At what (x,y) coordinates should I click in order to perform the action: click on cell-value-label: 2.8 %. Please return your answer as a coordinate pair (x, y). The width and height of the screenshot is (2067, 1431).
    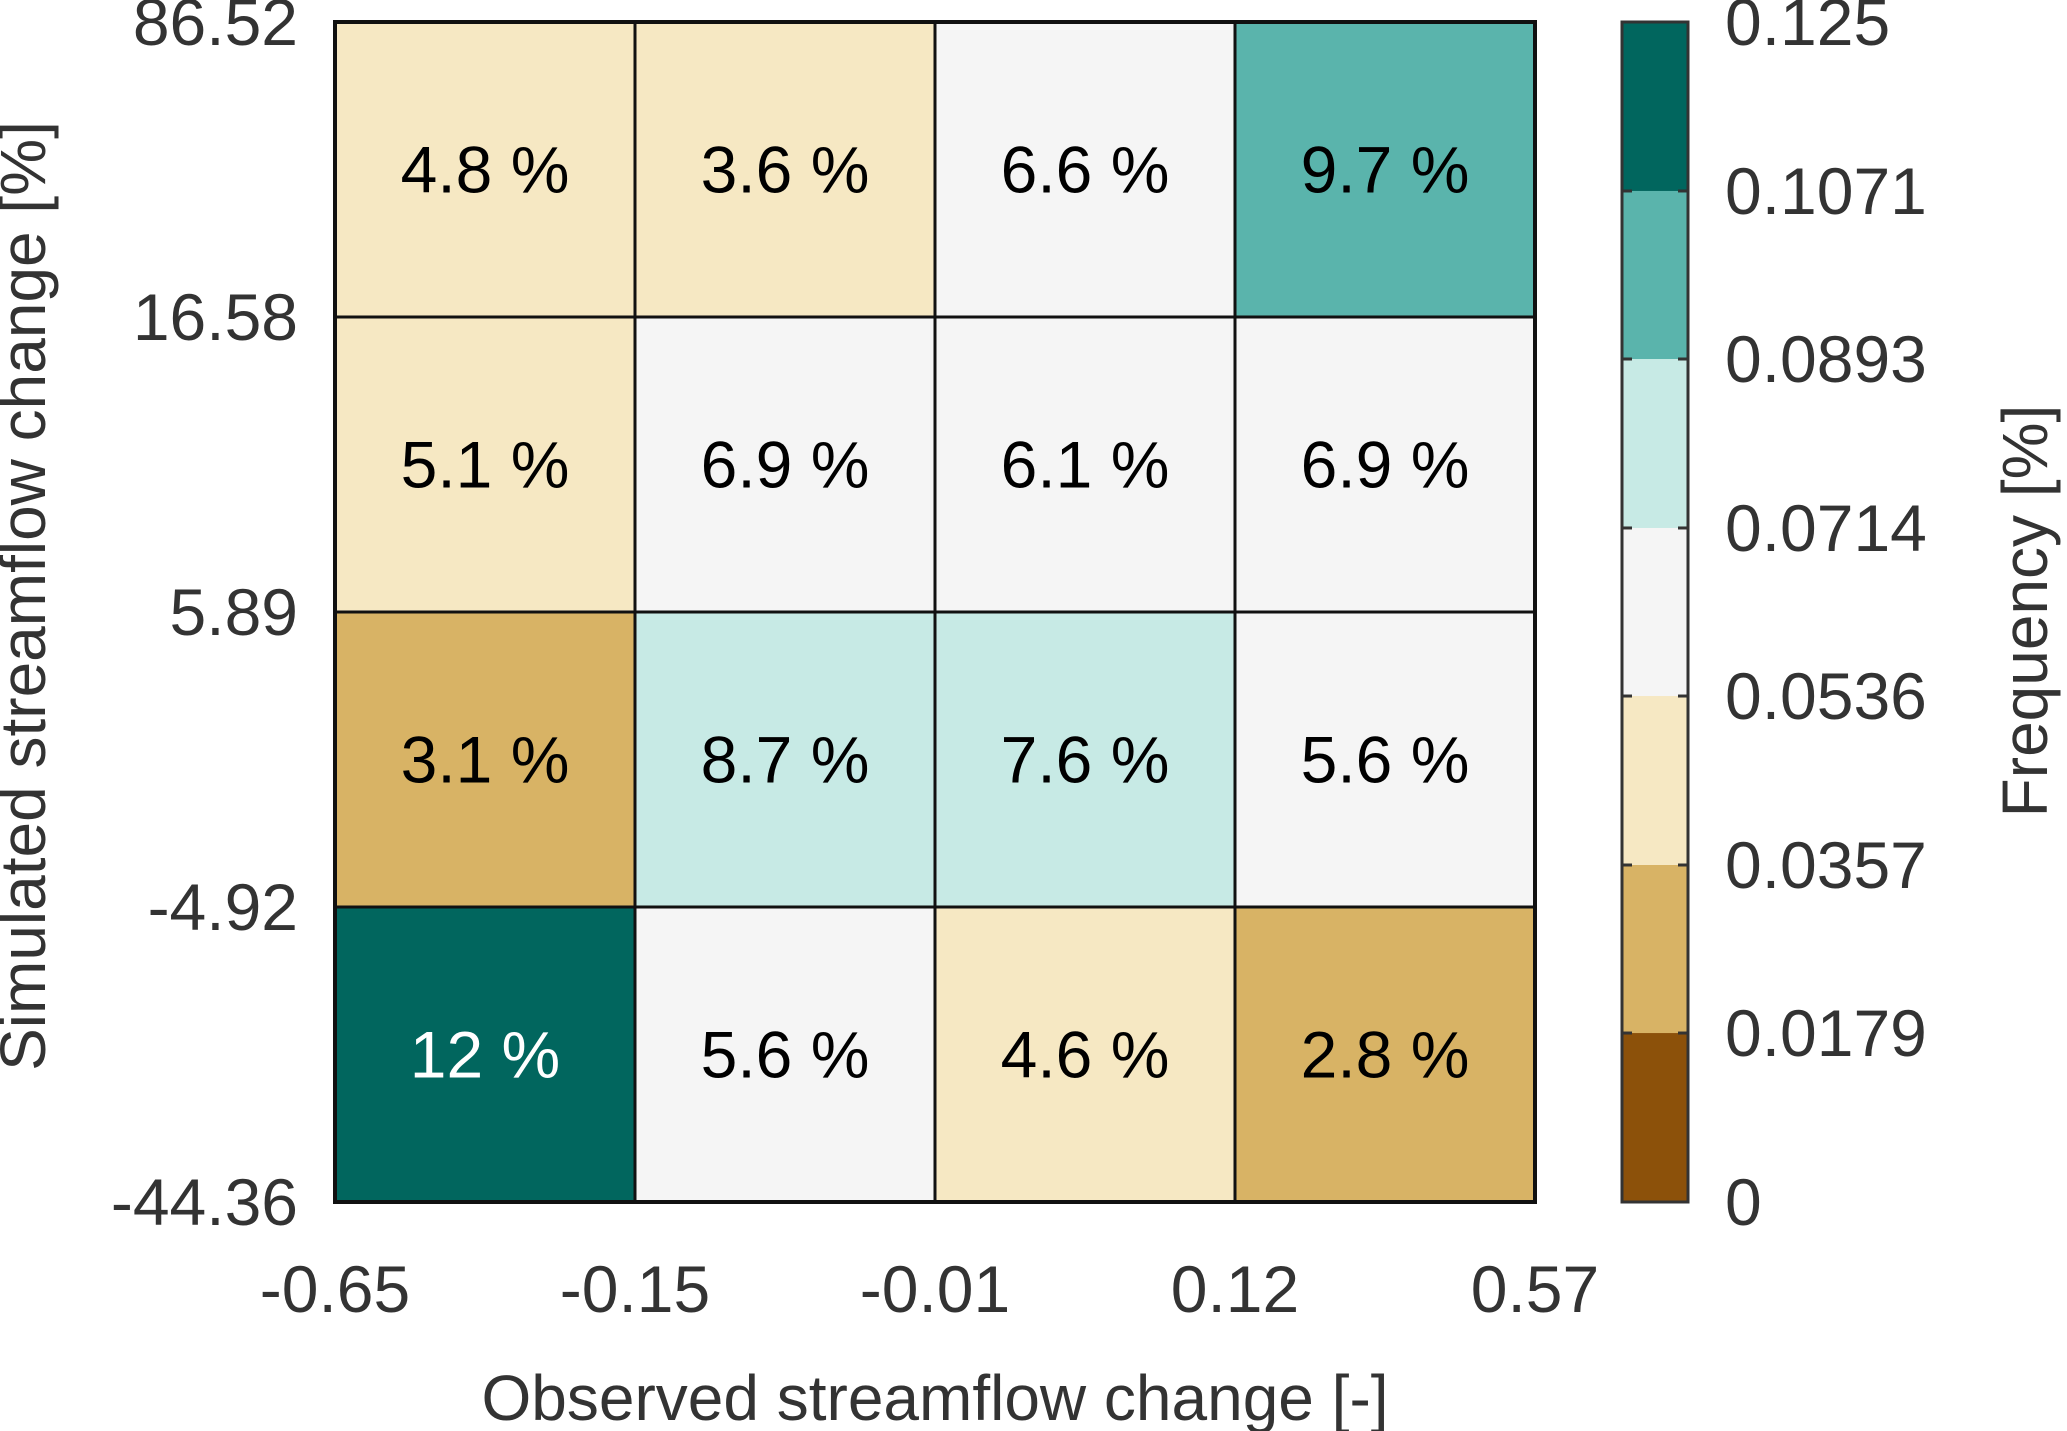
    Looking at the image, I should click on (1385, 1055).